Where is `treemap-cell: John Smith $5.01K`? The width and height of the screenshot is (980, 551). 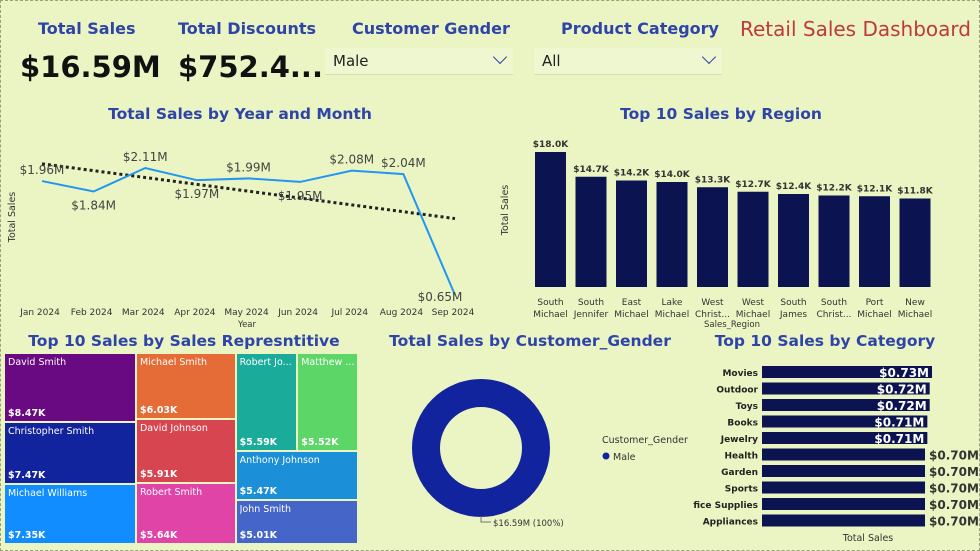 treemap-cell: John Smith $5.01K is located at coordinates (296, 521).